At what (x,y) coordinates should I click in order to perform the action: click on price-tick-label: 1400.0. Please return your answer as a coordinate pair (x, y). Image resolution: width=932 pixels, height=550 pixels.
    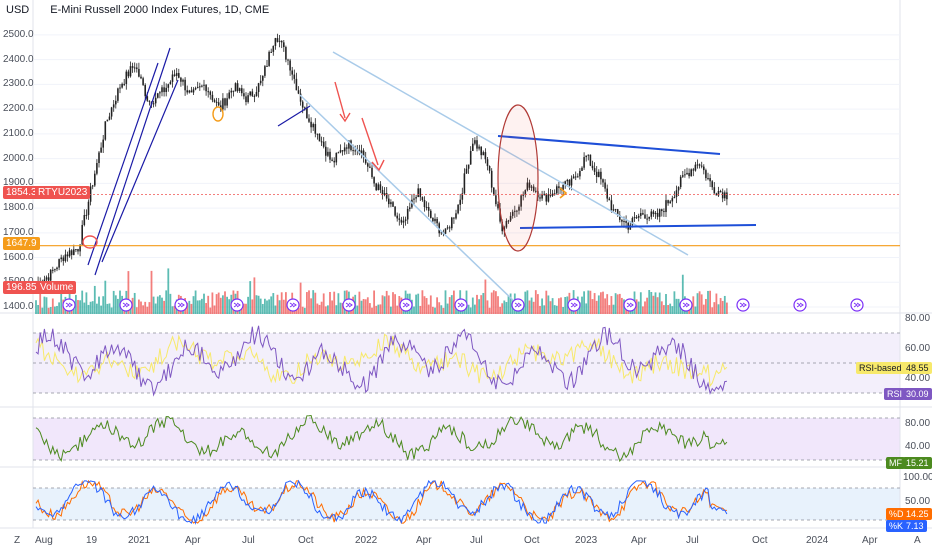
    Looking at the image, I should click on (18, 307).